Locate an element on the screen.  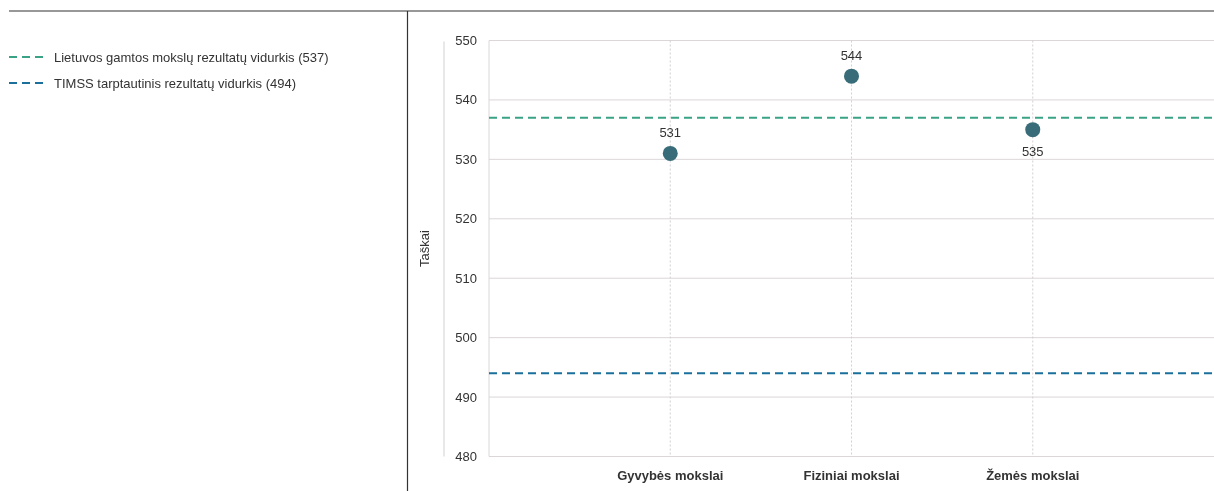
y-tick-label: 480 is located at coordinates (466, 456).